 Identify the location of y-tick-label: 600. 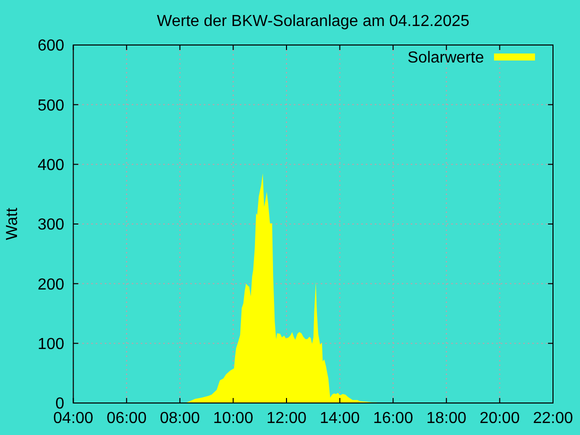
(51, 46).